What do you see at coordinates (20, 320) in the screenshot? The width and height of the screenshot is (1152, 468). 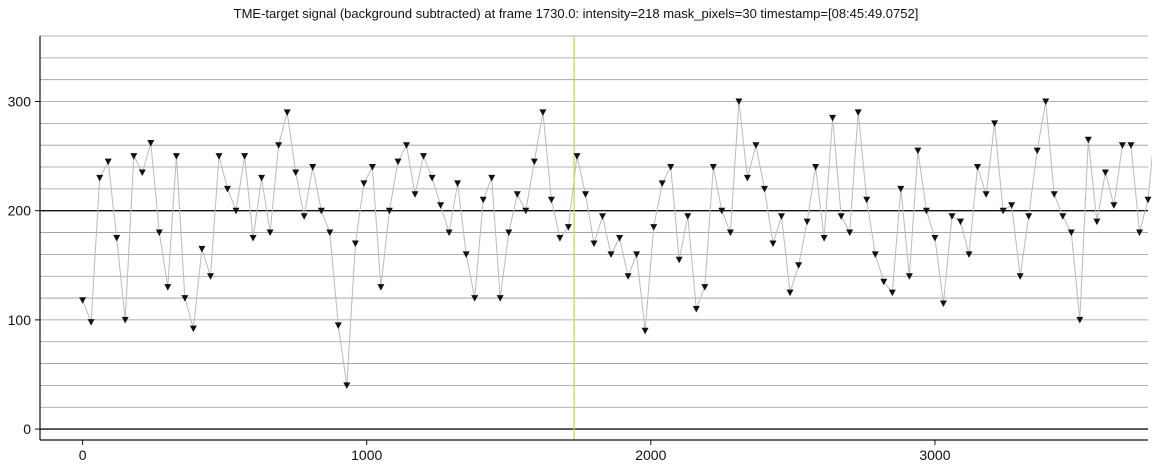 I see `y-tick-label: 100` at bounding box center [20, 320].